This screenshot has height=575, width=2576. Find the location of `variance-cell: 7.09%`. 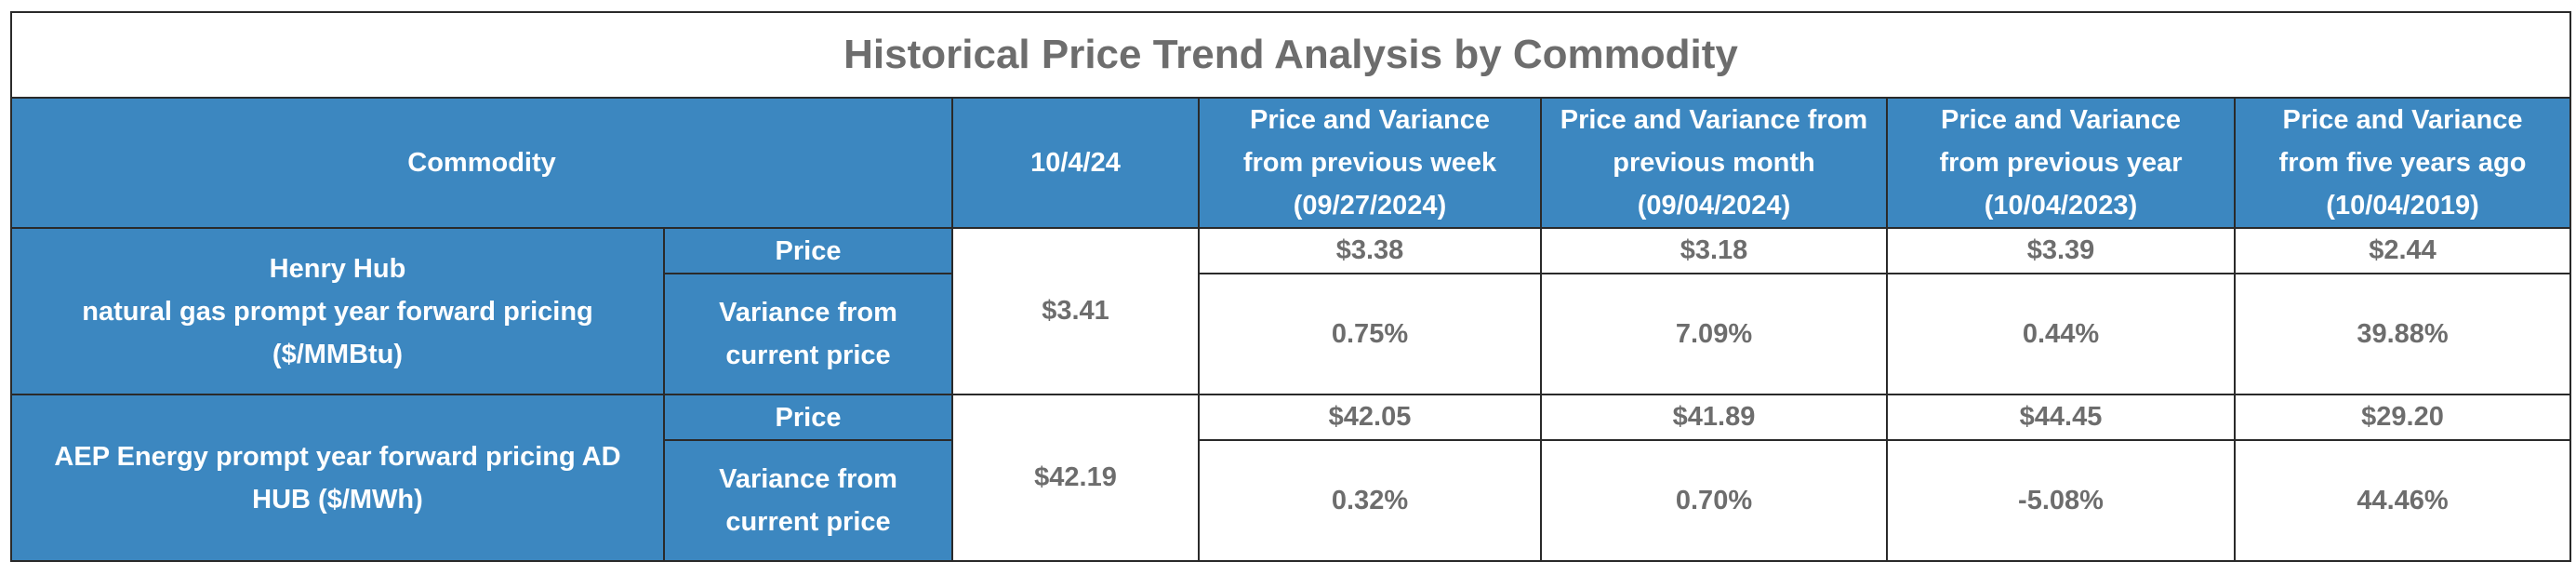

variance-cell: 7.09% is located at coordinates (1714, 334).